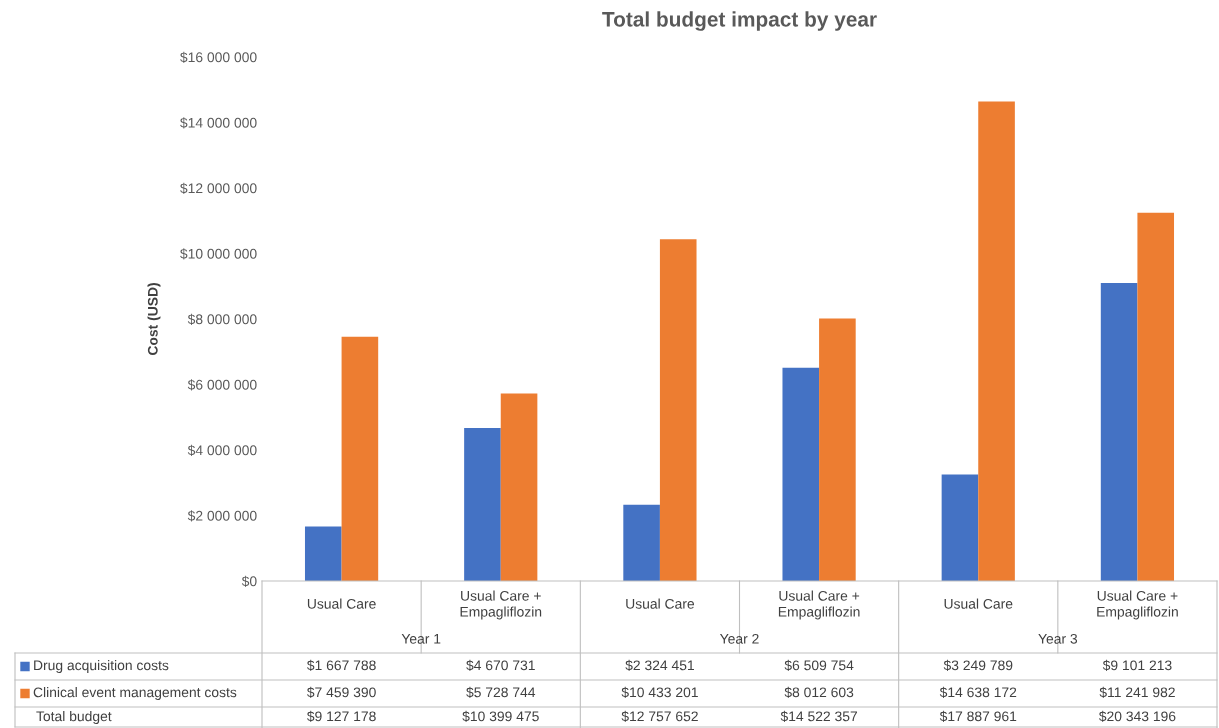 The width and height of the screenshot is (1219, 728). I want to click on text: Total budget, so click(74, 717).